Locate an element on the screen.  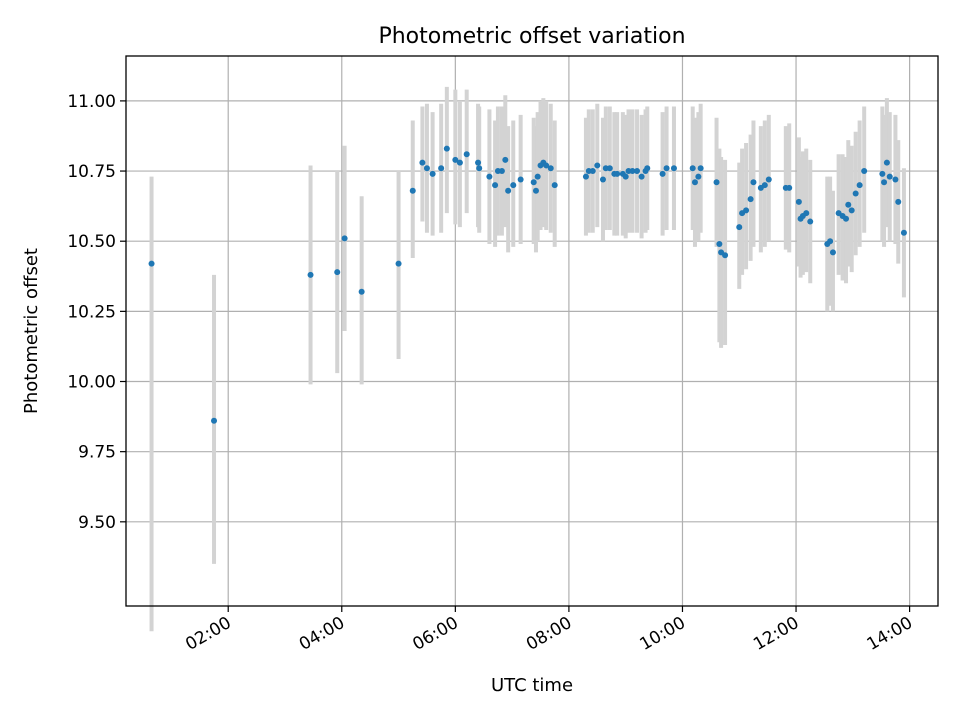
y-tick-label: 10.25 is located at coordinates (91, 312).